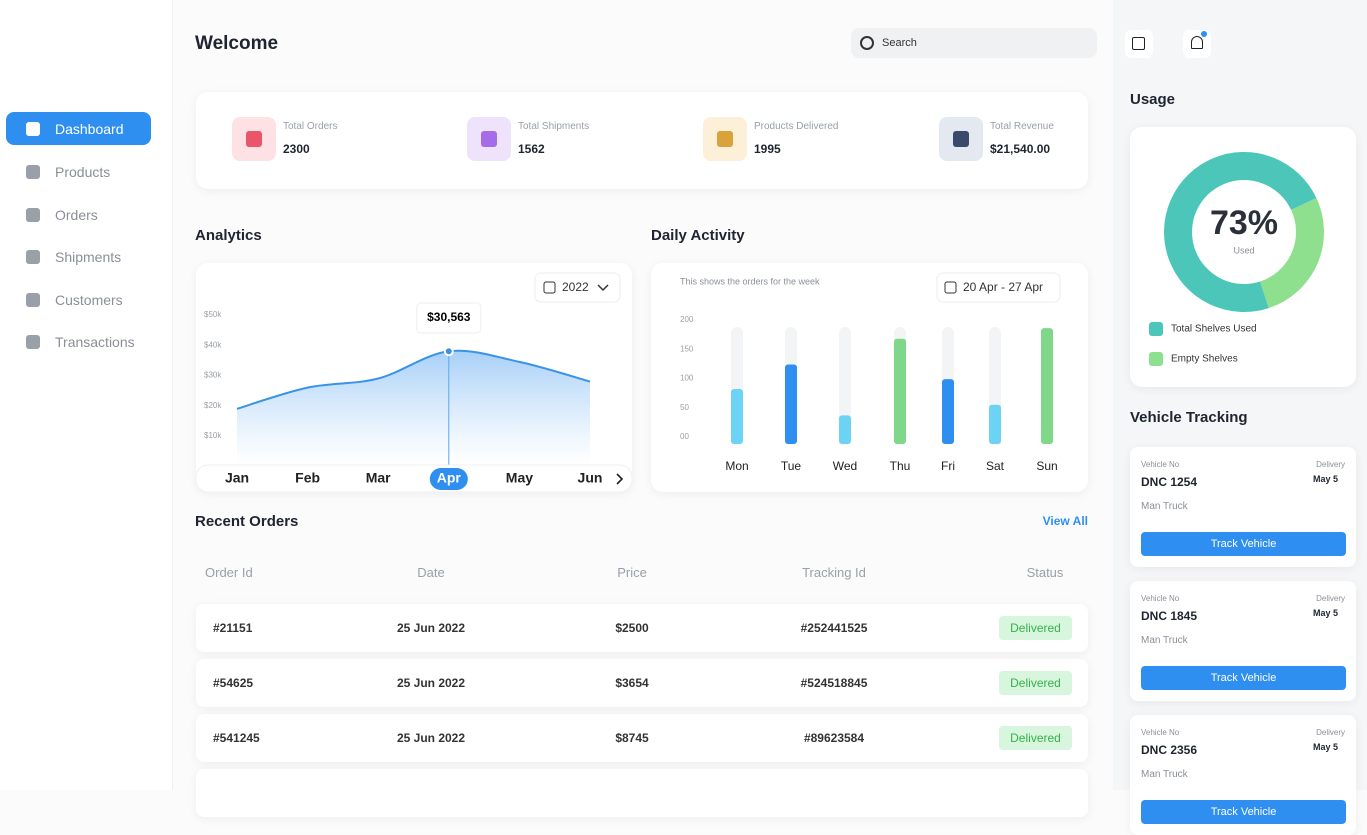 This screenshot has width=1367, height=835. What do you see at coordinates (1214, 329) in the screenshot?
I see `legend-label: Total Shelves Used` at bounding box center [1214, 329].